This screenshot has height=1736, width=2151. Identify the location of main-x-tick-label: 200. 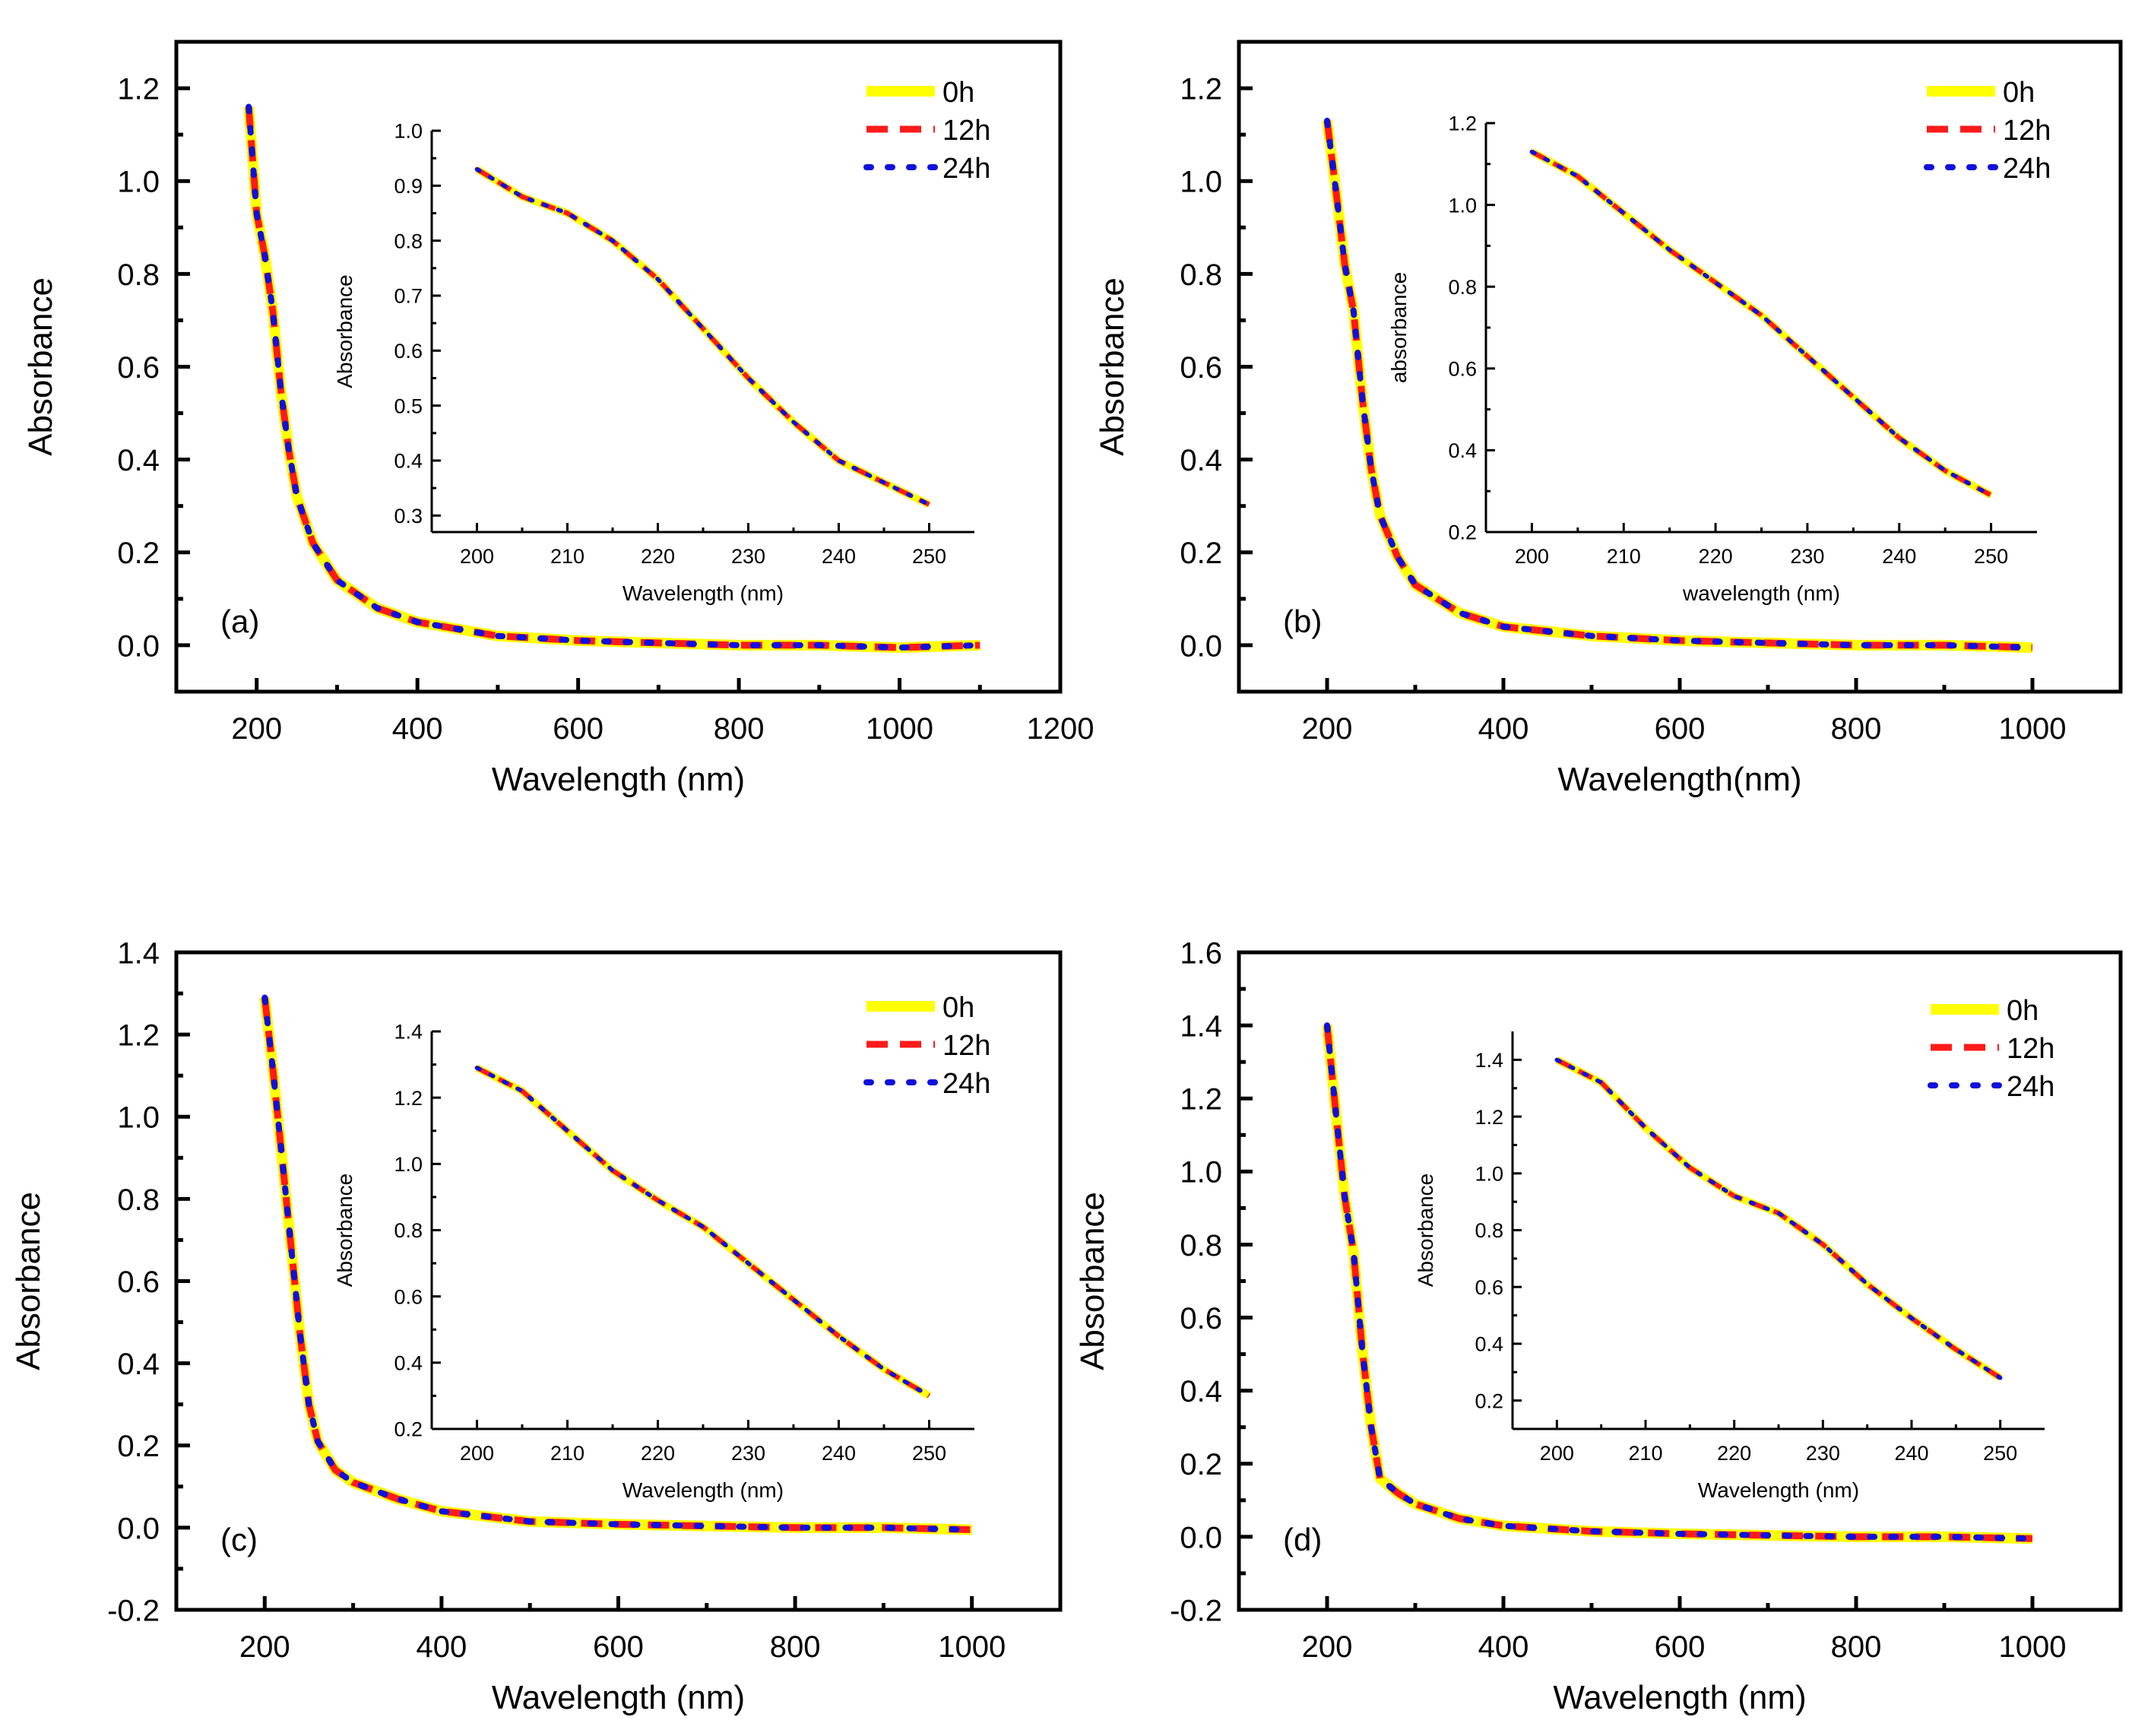
(264, 1647).